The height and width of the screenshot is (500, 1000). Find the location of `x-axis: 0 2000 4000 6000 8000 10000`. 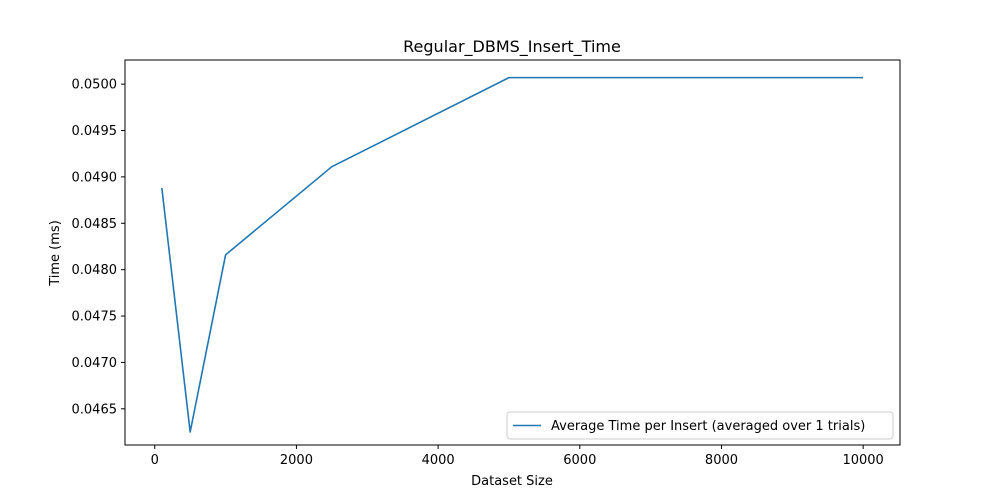

x-axis: 0 2000 4000 6000 8000 10000 is located at coordinates (517, 456).